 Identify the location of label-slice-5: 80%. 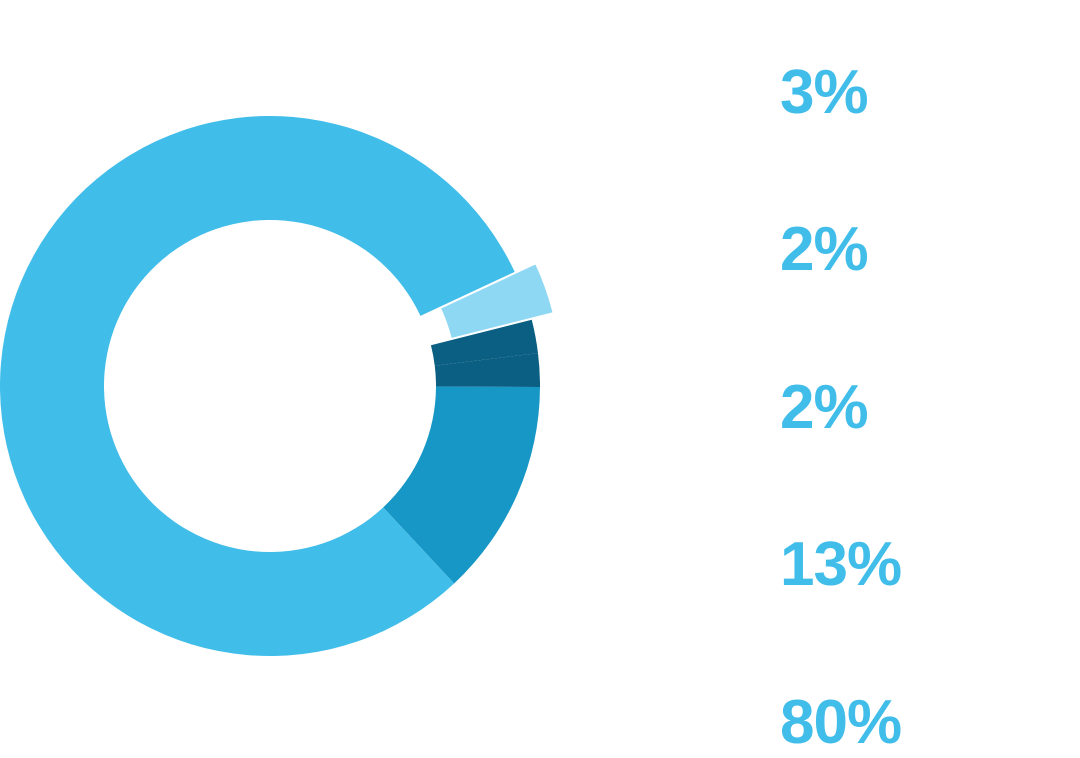
(841, 722).